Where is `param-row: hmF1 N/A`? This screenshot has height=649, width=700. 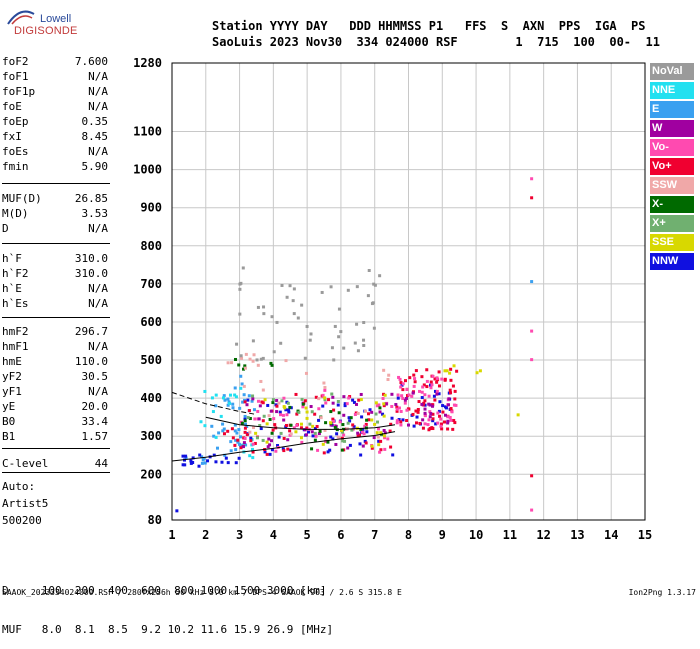
param-row: hmF1 N/A is located at coordinates (55, 347).